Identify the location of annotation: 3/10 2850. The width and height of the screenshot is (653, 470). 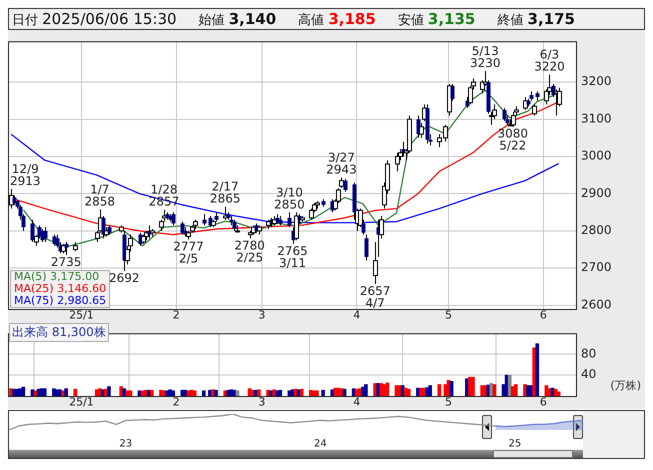
(289, 198).